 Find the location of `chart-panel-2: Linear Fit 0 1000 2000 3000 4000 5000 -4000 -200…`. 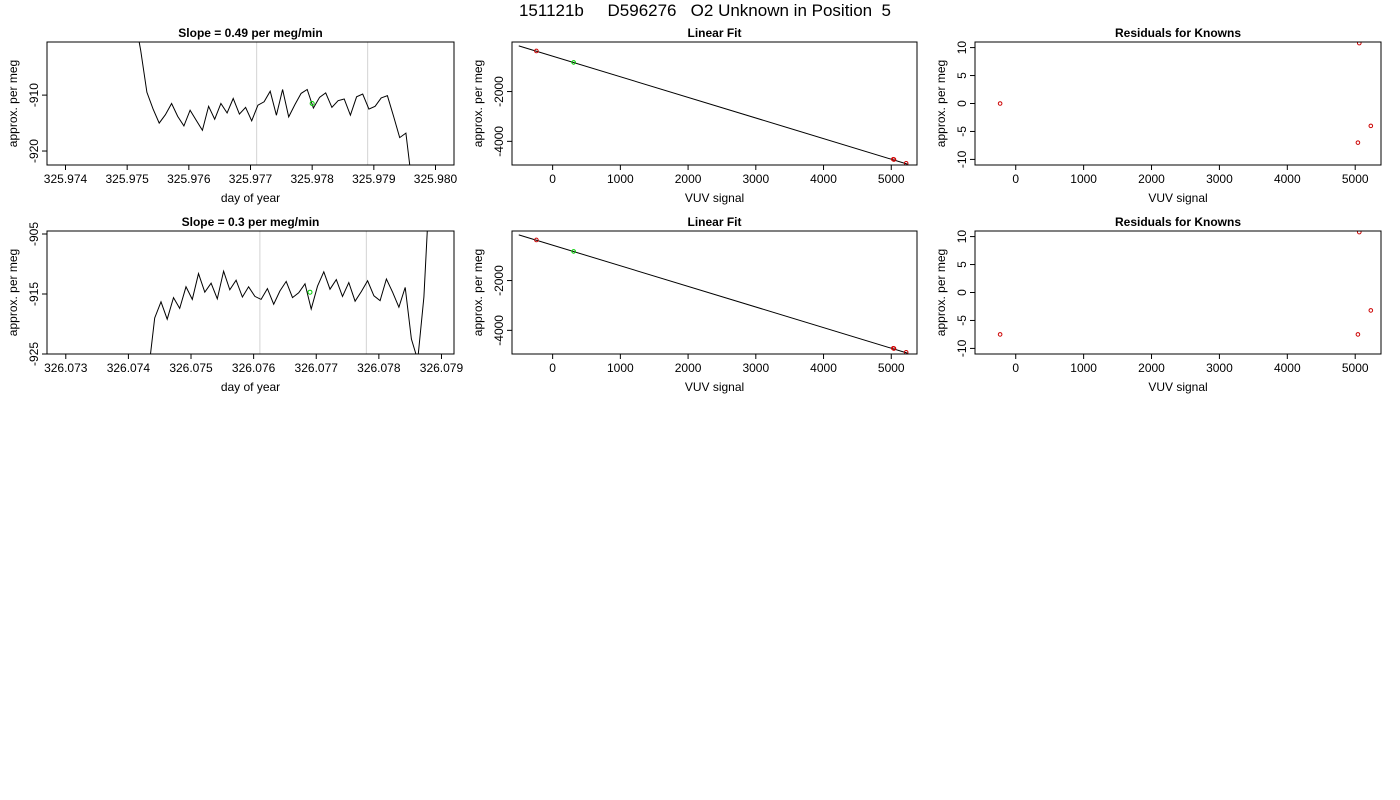

chart-panel-2: Linear Fit 0 1000 2000 3000 4000 5000 -4000 -200… is located at coordinates (694, 115).